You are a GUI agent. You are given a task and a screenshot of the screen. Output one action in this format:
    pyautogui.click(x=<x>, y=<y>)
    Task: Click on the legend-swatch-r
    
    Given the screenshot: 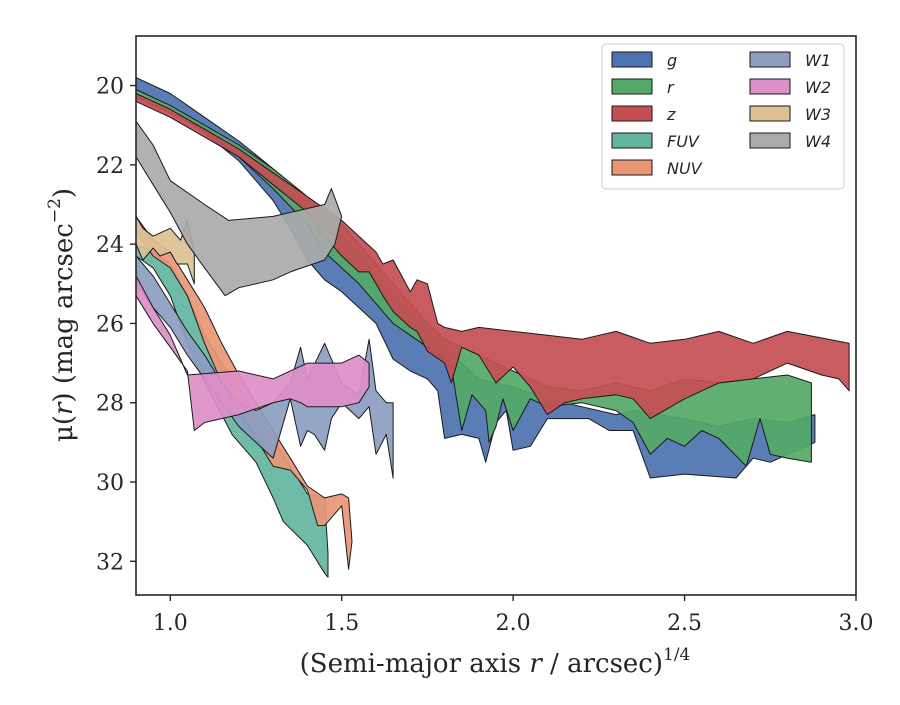 What is the action you would take?
    pyautogui.click(x=632, y=86)
    